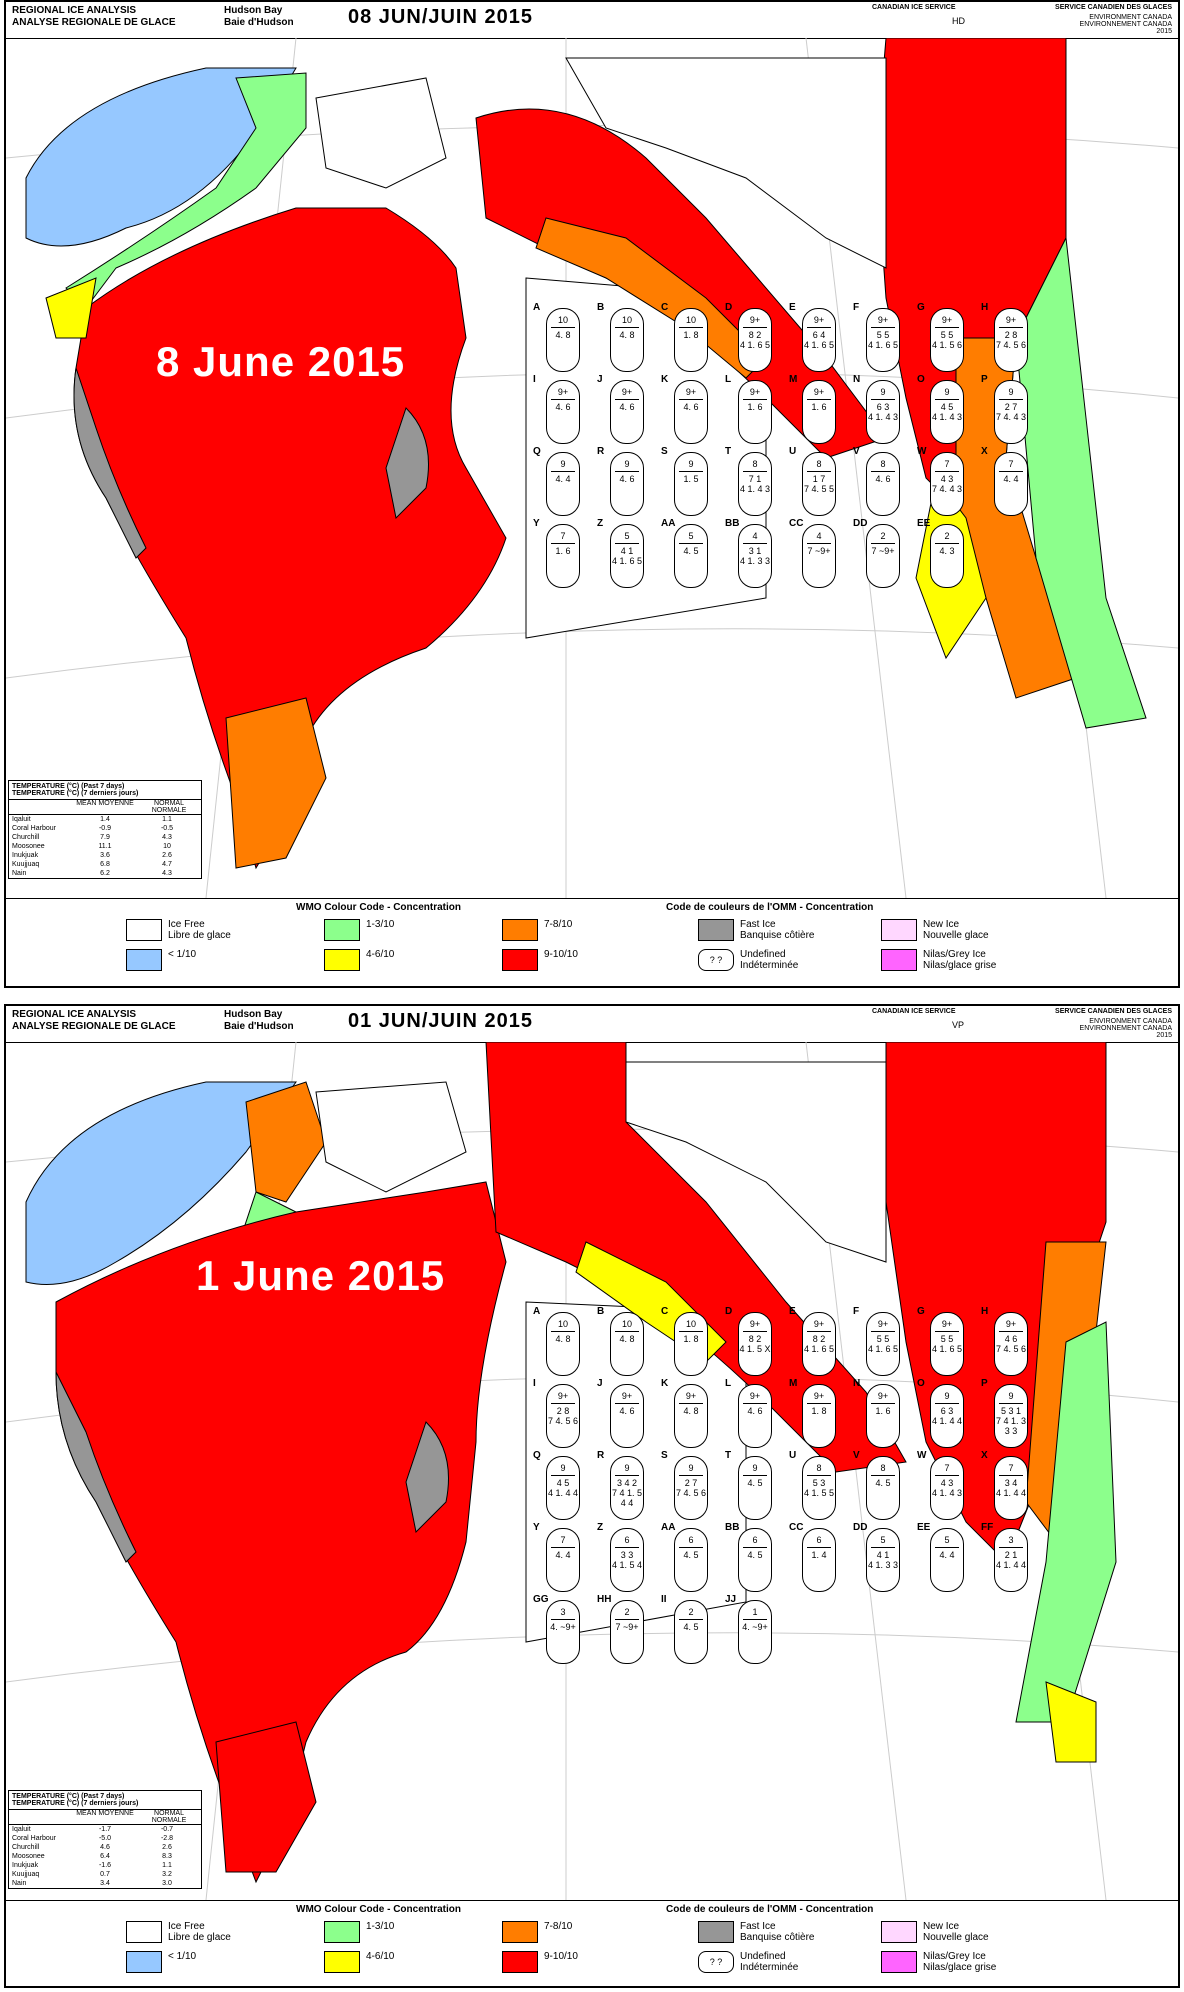  Describe the element at coordinates (620, 1413) in the screenshot. I see `egg-code: J 9+ 4. 6` at that location.